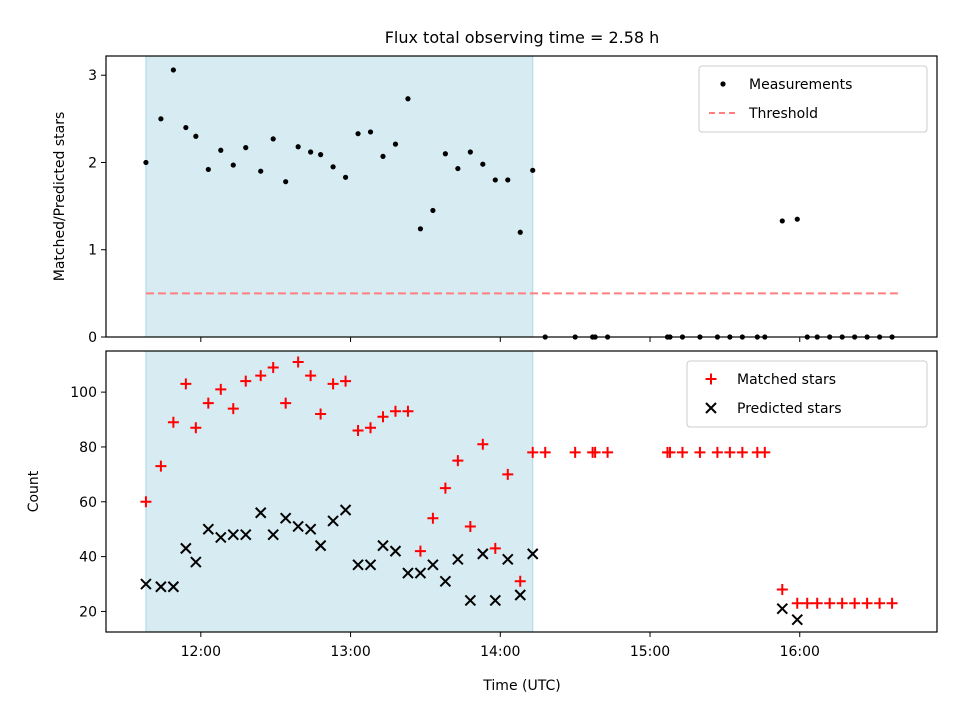 This screenshot has height=720, width=960. Describe the element at coordinates (500, 652) in the screenshot. I see `x-tick-label: 14:00` at that location.